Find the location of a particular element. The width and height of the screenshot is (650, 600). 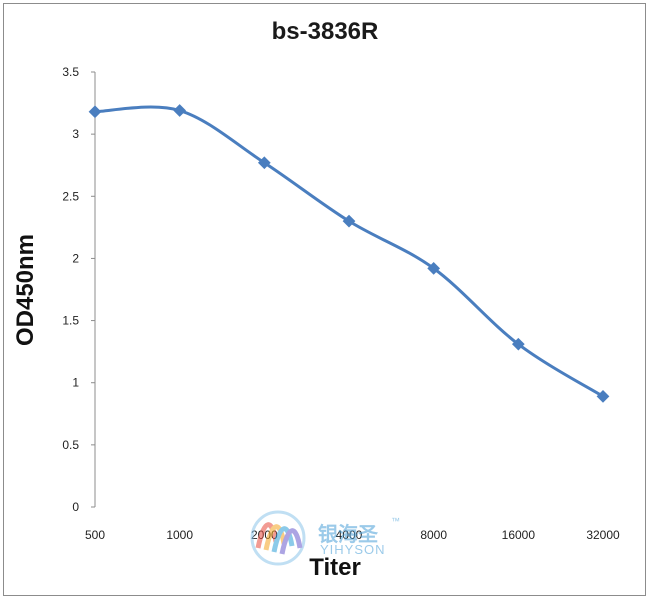

y-tick-label: 2 is located at coordinates (75, 258).